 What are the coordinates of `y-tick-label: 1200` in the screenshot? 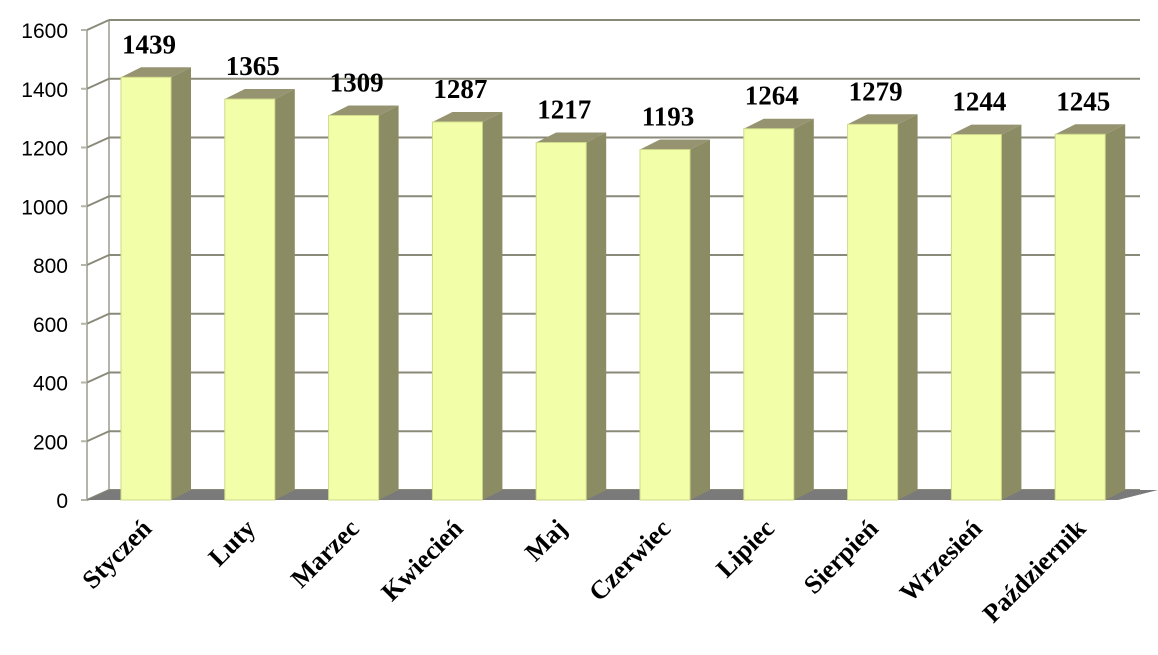 It's located at (44, 149).